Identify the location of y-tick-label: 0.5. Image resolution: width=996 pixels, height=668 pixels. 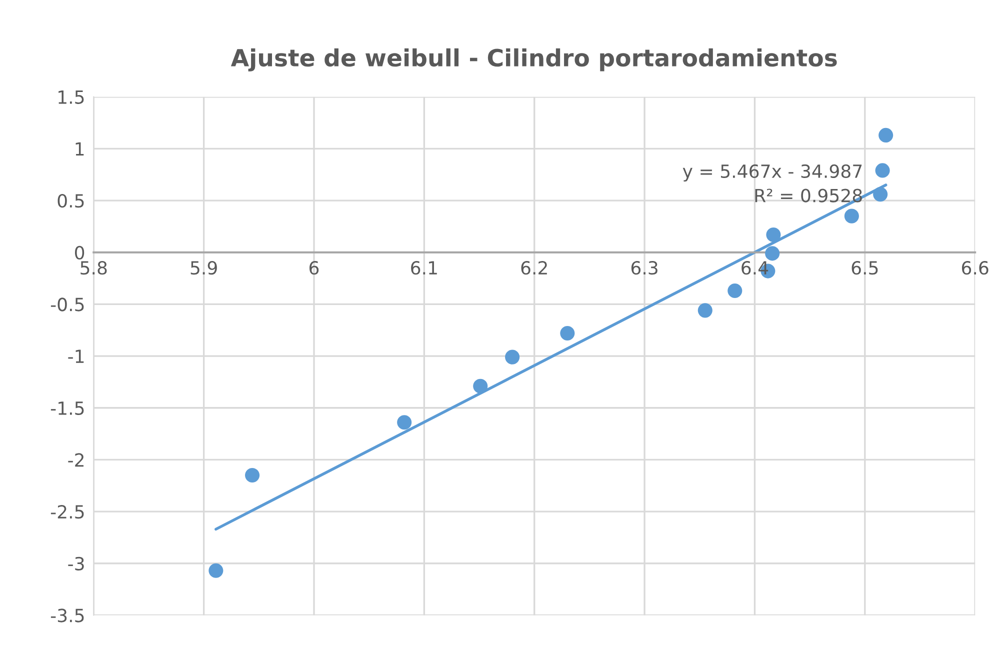
(71, 201).